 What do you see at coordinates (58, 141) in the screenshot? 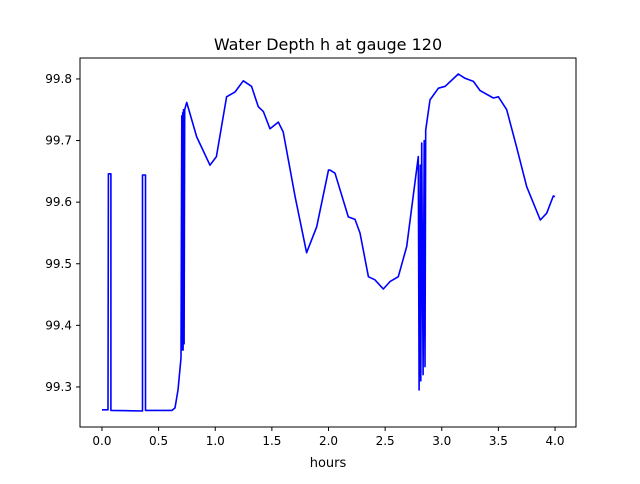
I see `y-tick-label: 99.7` at bounding box center [58, 141].